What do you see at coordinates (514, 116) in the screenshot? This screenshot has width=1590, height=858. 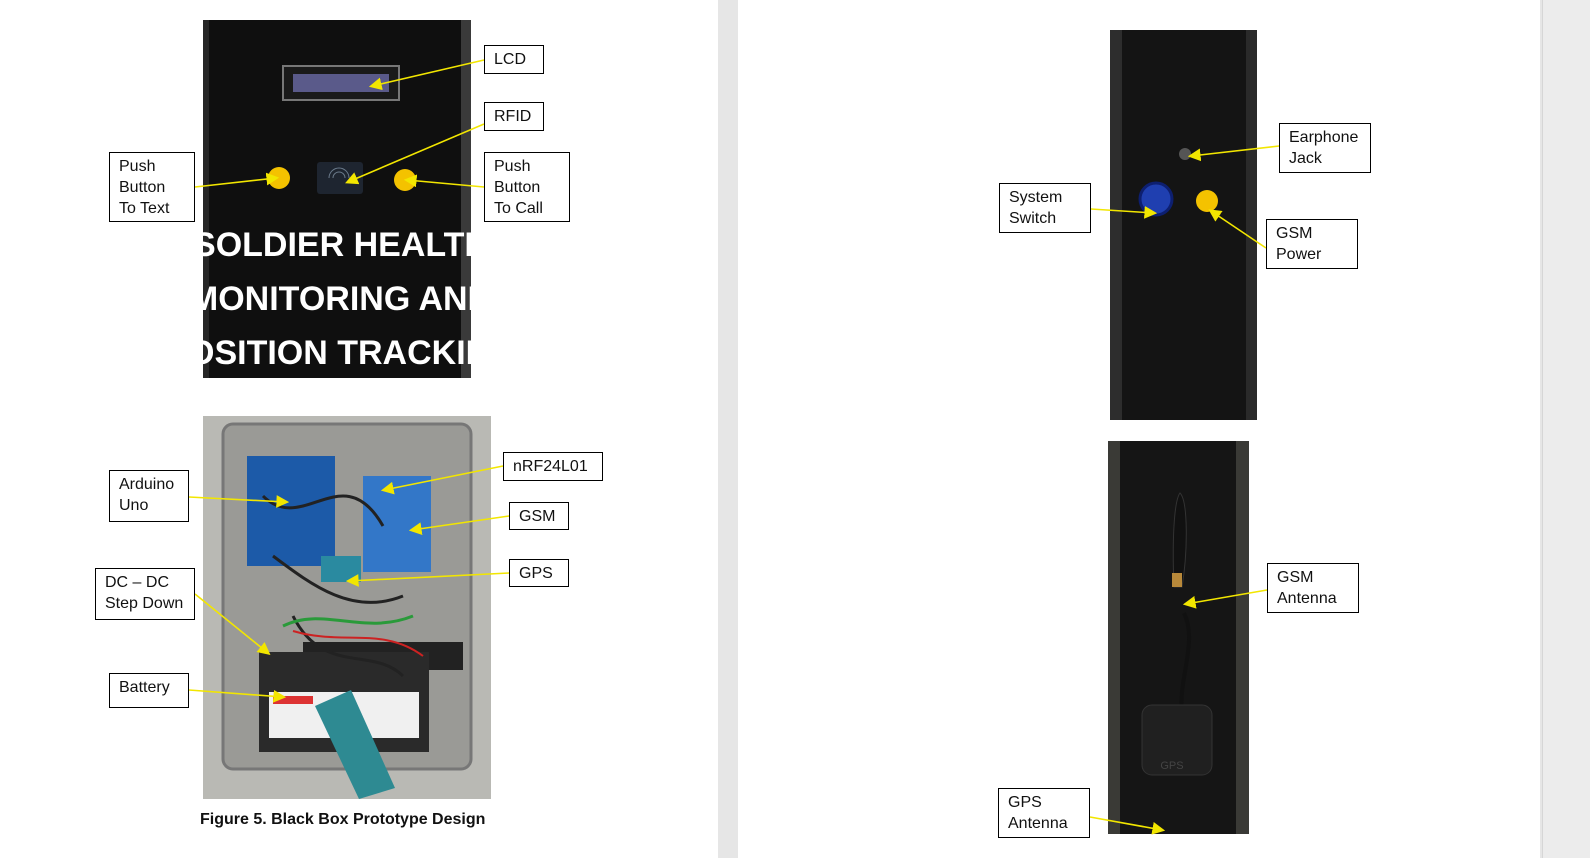 I see `callout-rfid: RFID` at bounding box center [514, 116].